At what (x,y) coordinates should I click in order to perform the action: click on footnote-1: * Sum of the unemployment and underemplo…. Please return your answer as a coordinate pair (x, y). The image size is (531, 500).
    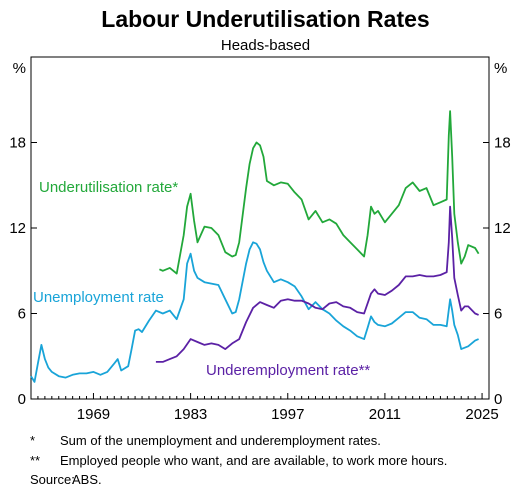
    Looking at the image, I should click on (238, 441).